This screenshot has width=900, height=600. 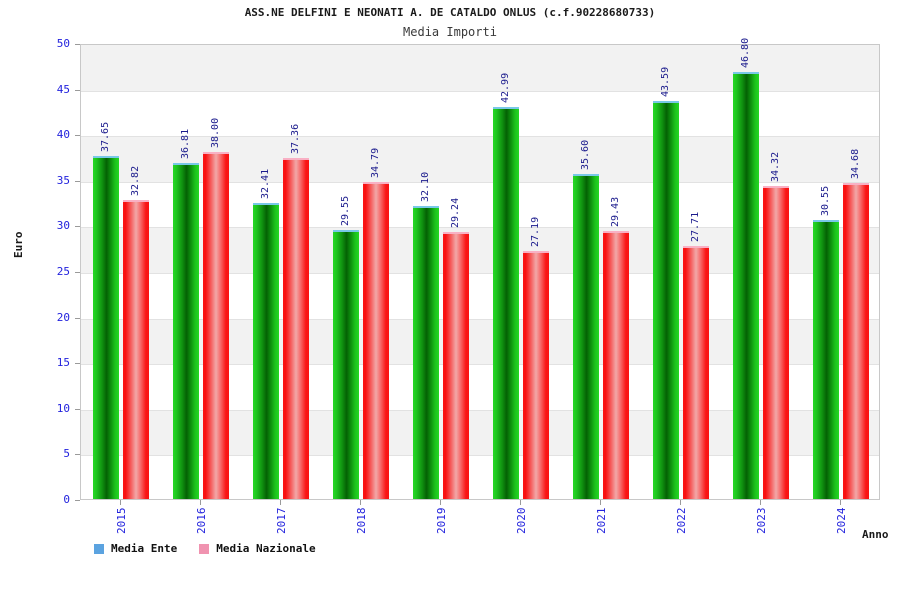 What do you see at coordinates (826, 359) in the screenshot?
I see `bar-media-ente-2024` at bounding box center [826, 359].